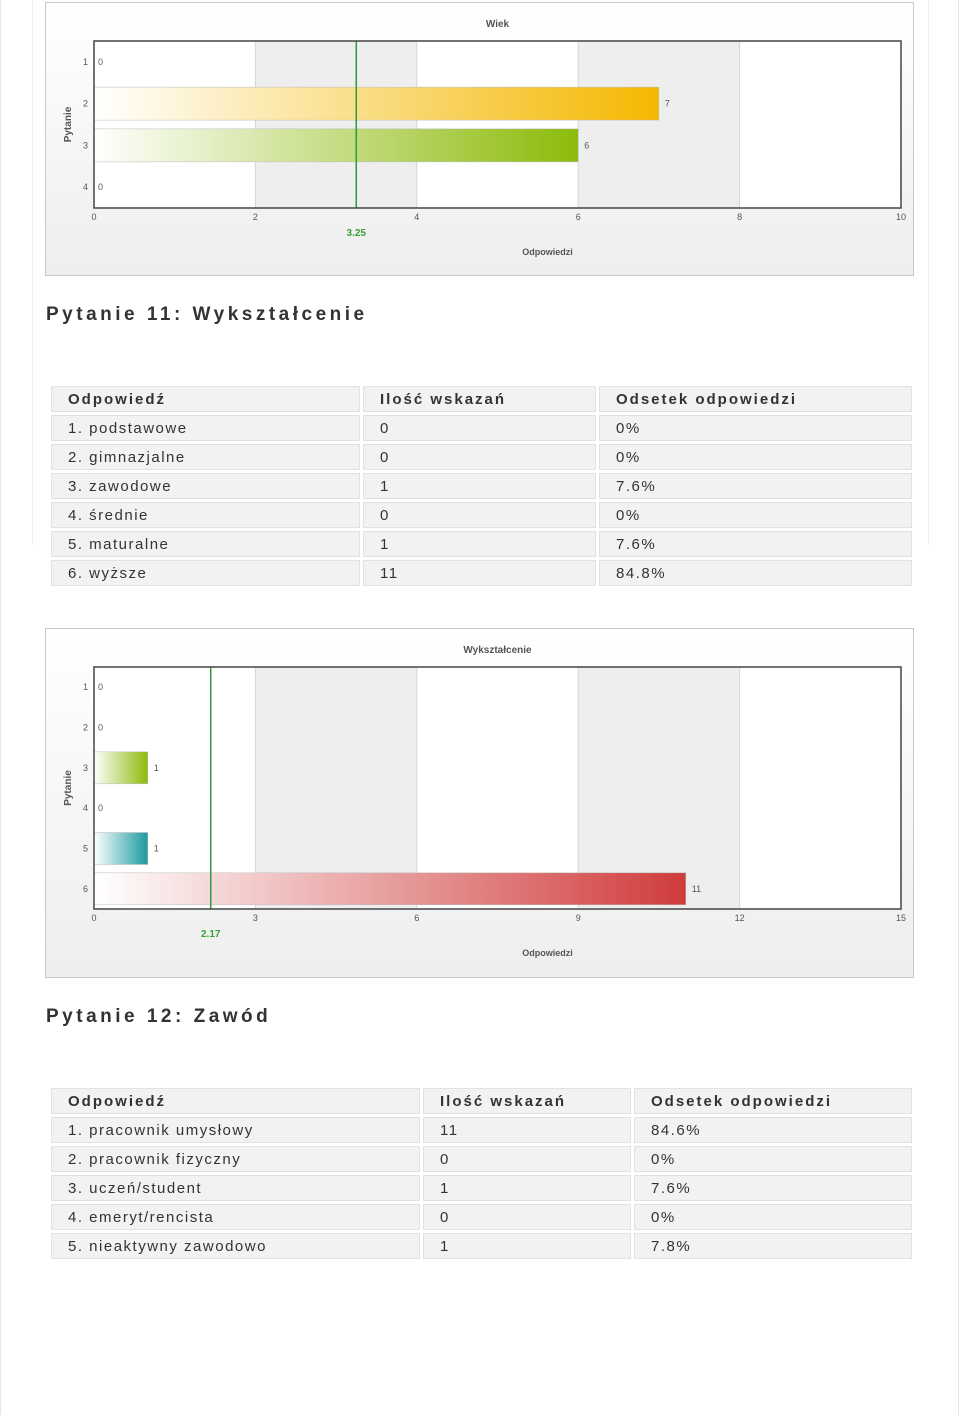 The height and width of the screenshot is (1415, 960). I want to click on table-cell: 4. średnie, so click(205, 515).